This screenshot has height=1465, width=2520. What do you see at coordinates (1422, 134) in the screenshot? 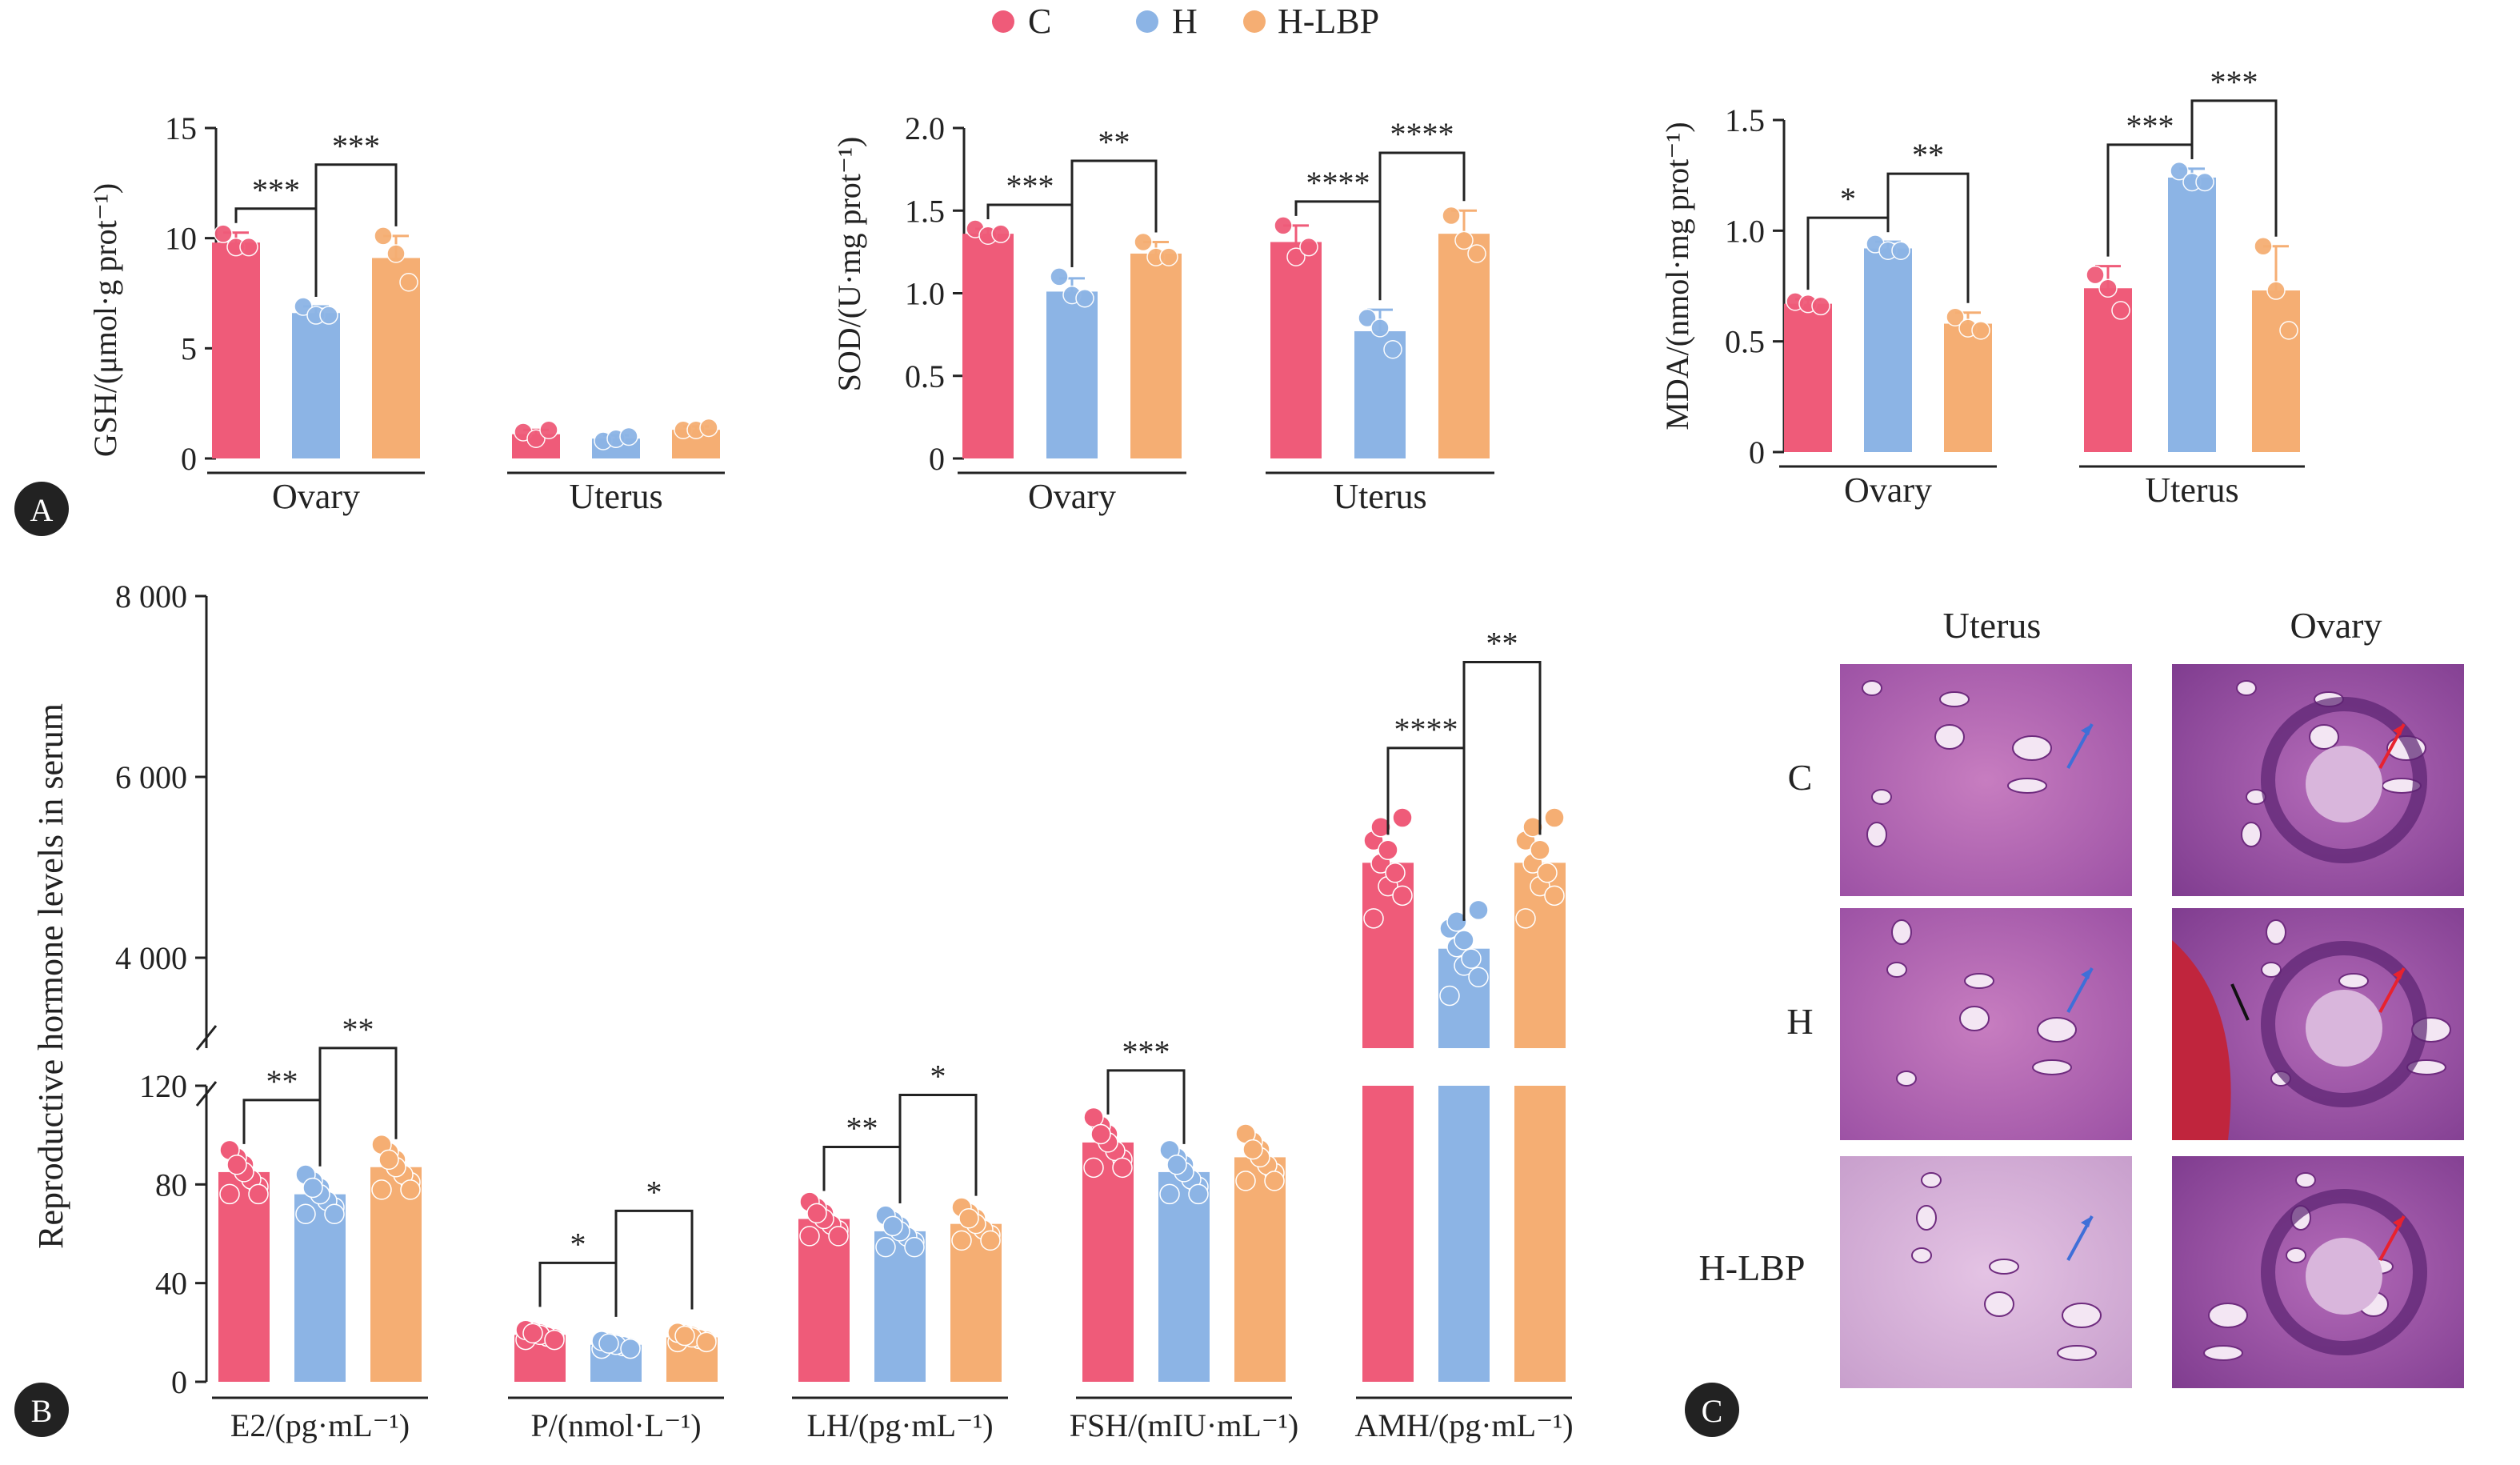
I see `sod-significance-label: ****` at bounding box center [1422, 134].